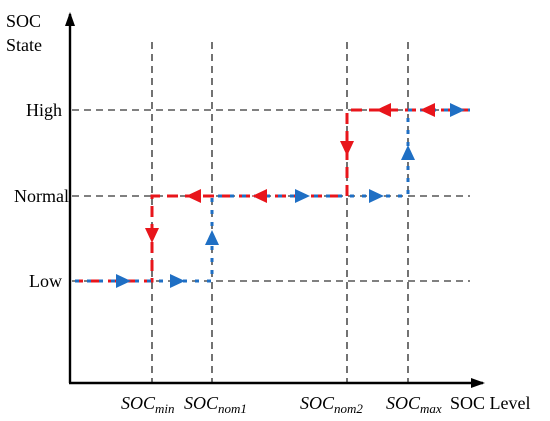 This screenshot has height=421, width=550. I want to click on y-axis-title-line2: State, so click(24, 45).